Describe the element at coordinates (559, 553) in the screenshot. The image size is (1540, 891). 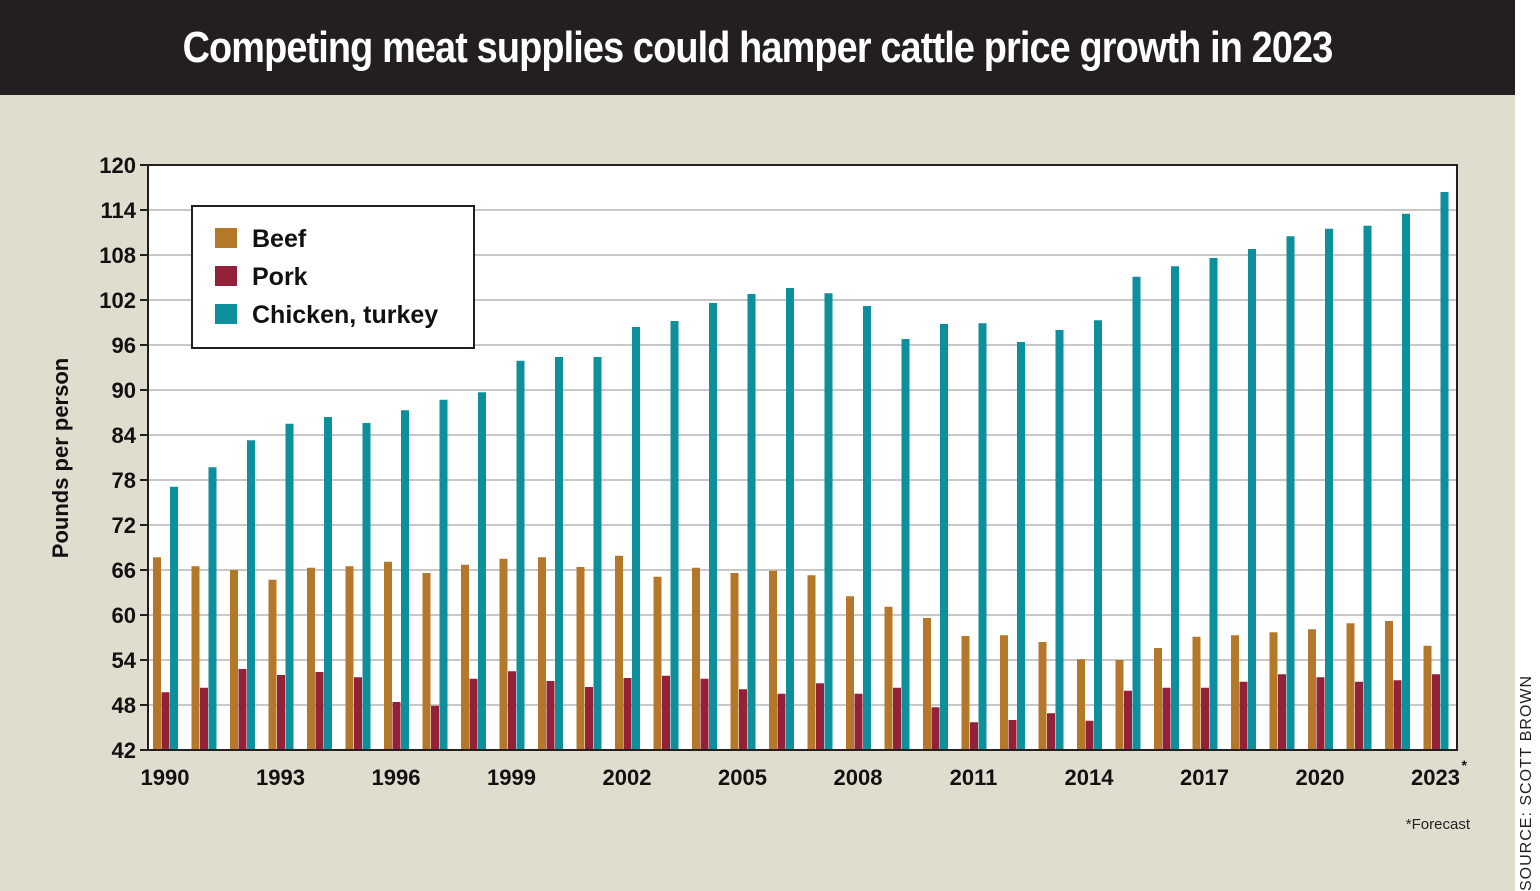
I see `bar-chicken-turkey-2000` at that location.